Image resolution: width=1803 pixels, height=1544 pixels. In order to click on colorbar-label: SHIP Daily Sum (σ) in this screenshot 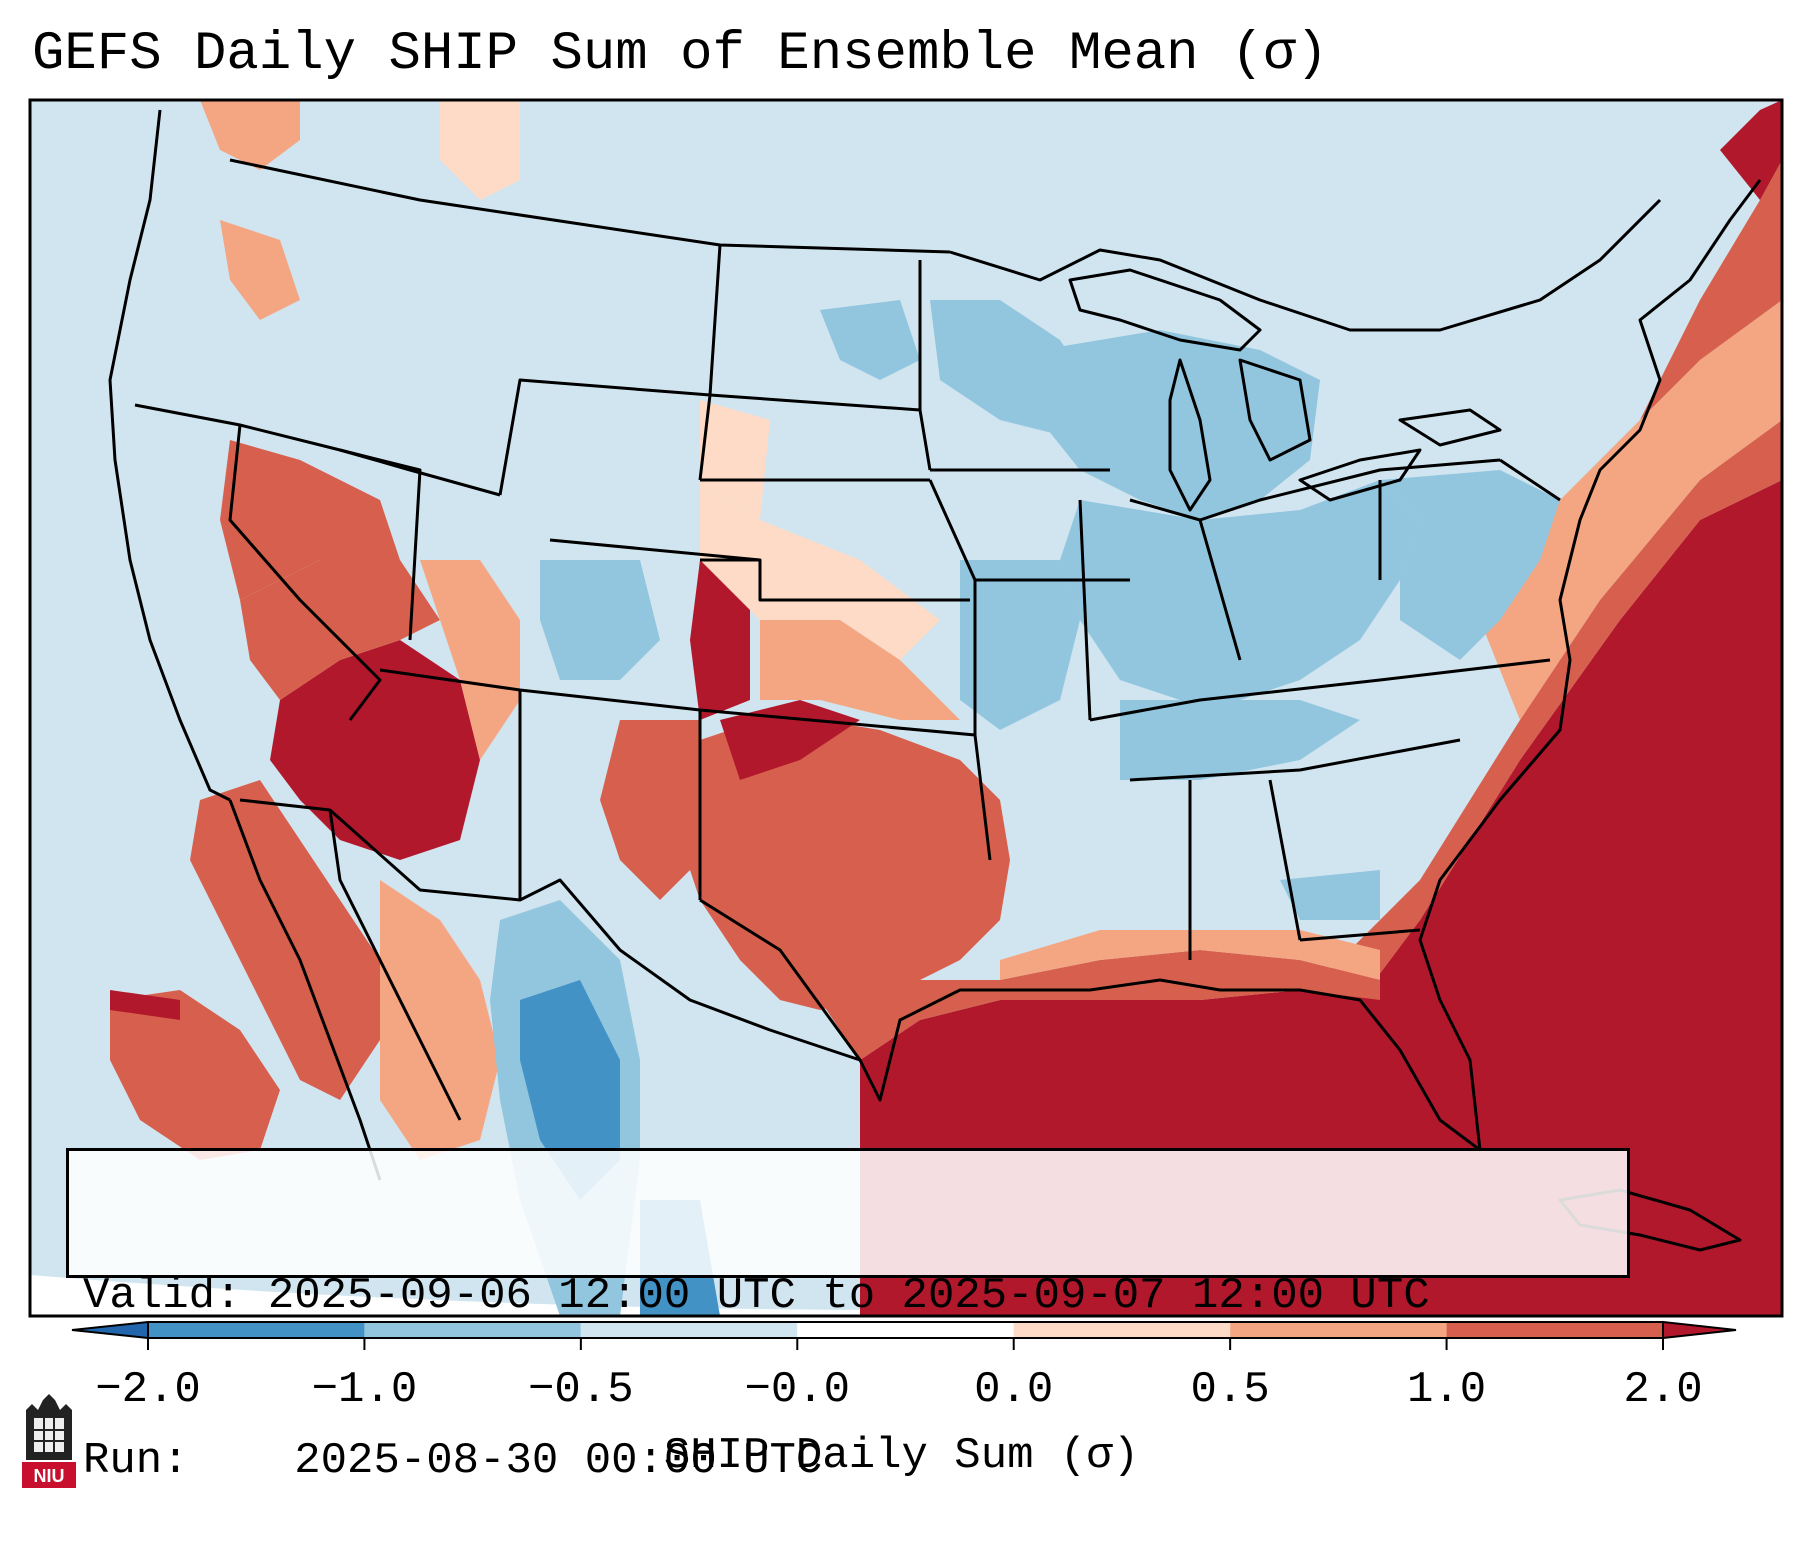, I will do `click(901, 1456)`.